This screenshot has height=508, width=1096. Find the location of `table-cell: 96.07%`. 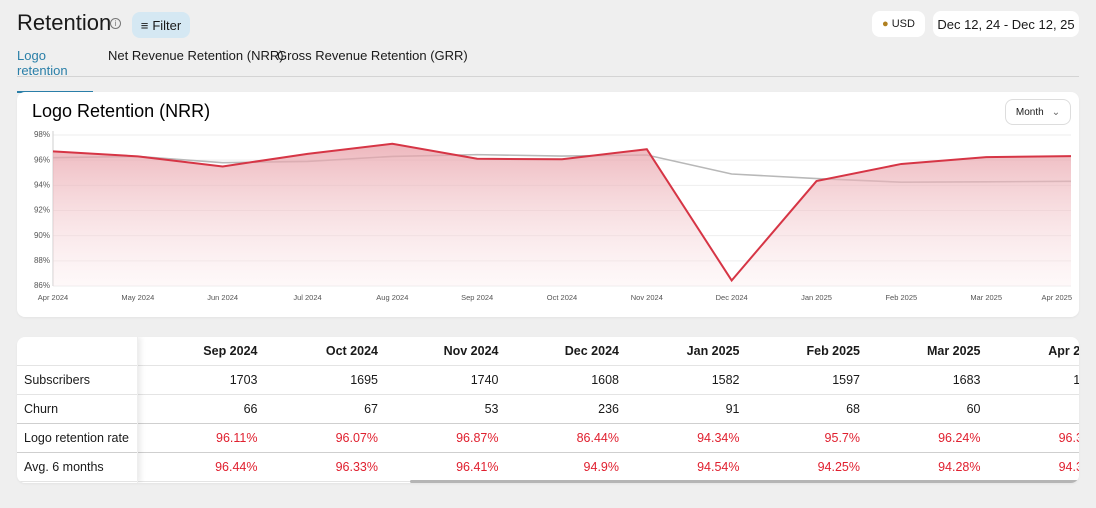

table-cell: 96.07% is located at coordinates (356, 437).